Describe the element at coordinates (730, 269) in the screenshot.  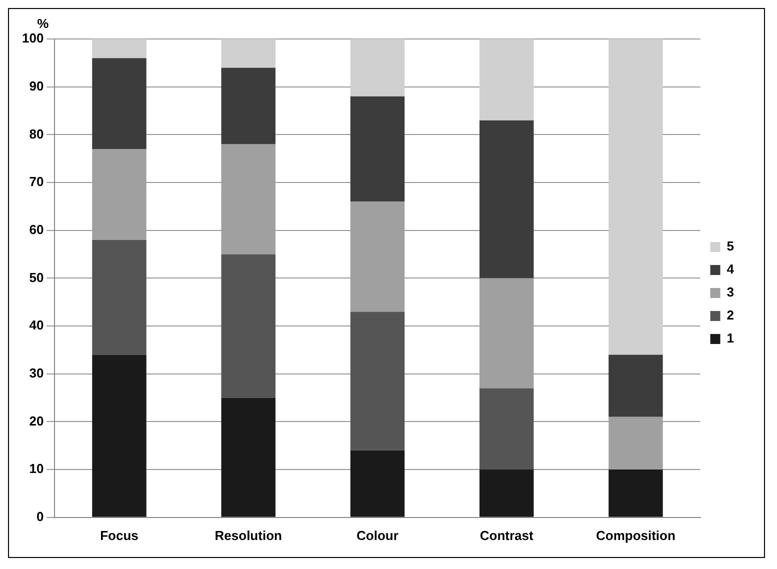
I see `legend-label: 4` at that location.